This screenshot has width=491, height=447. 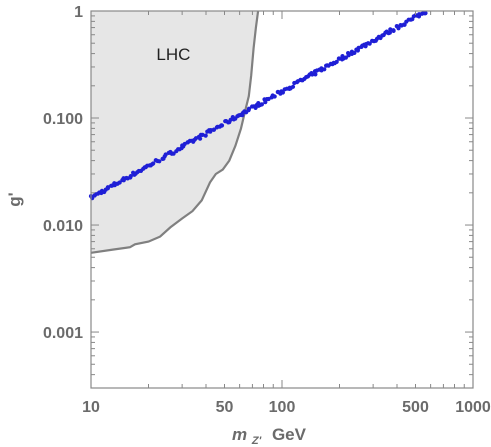 I want to click on x-tick-label: 500, so click(x=415, y=407).